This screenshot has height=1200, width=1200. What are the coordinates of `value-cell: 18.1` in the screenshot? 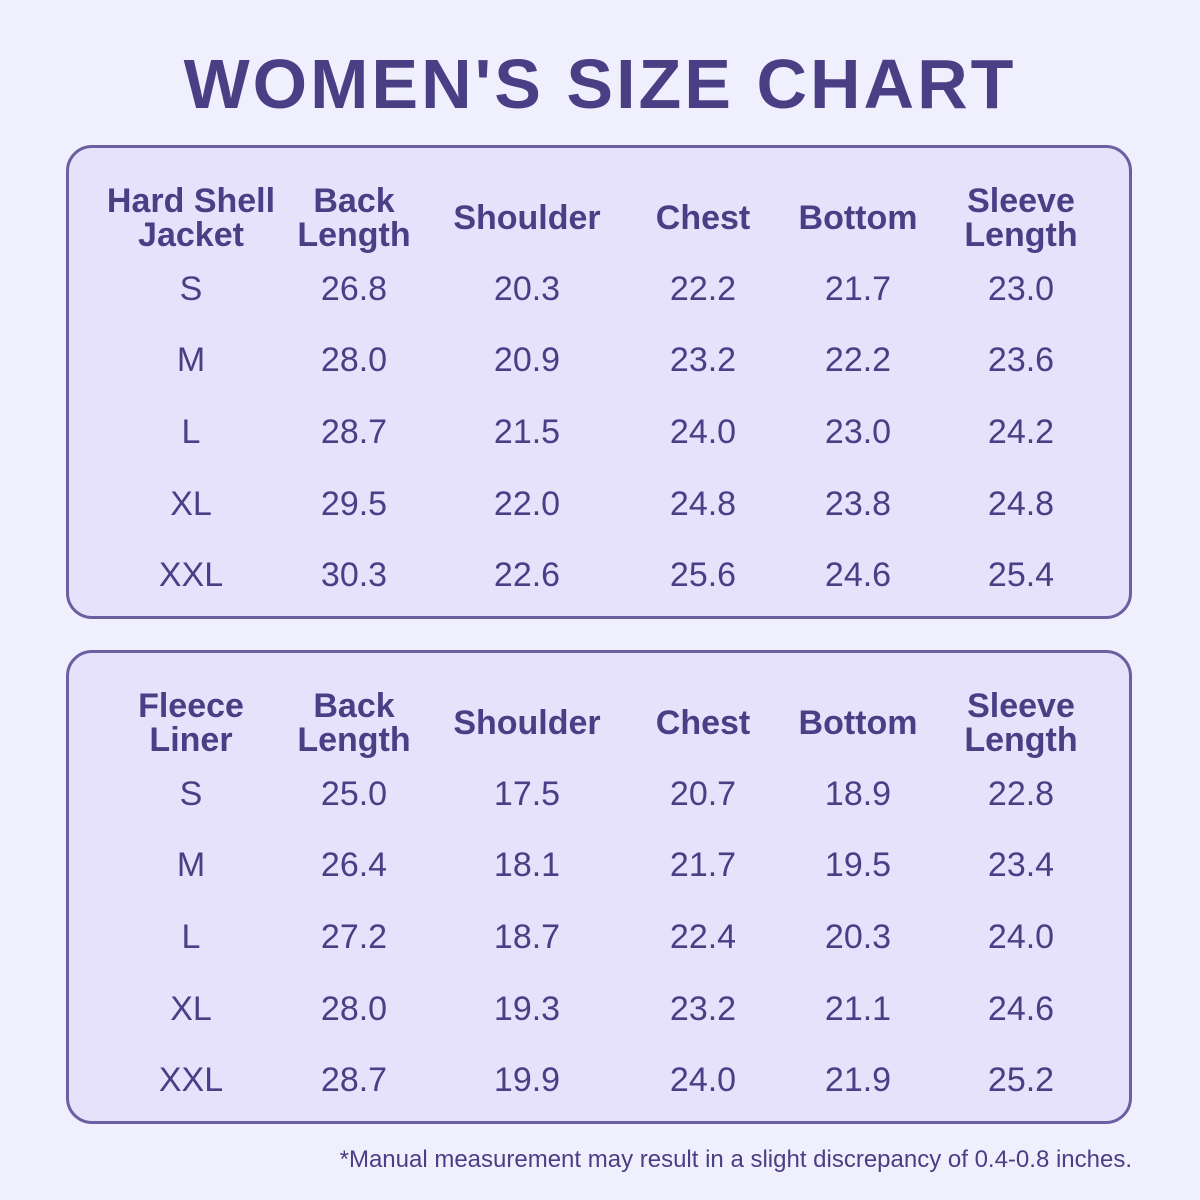 It's located at (527, 865).